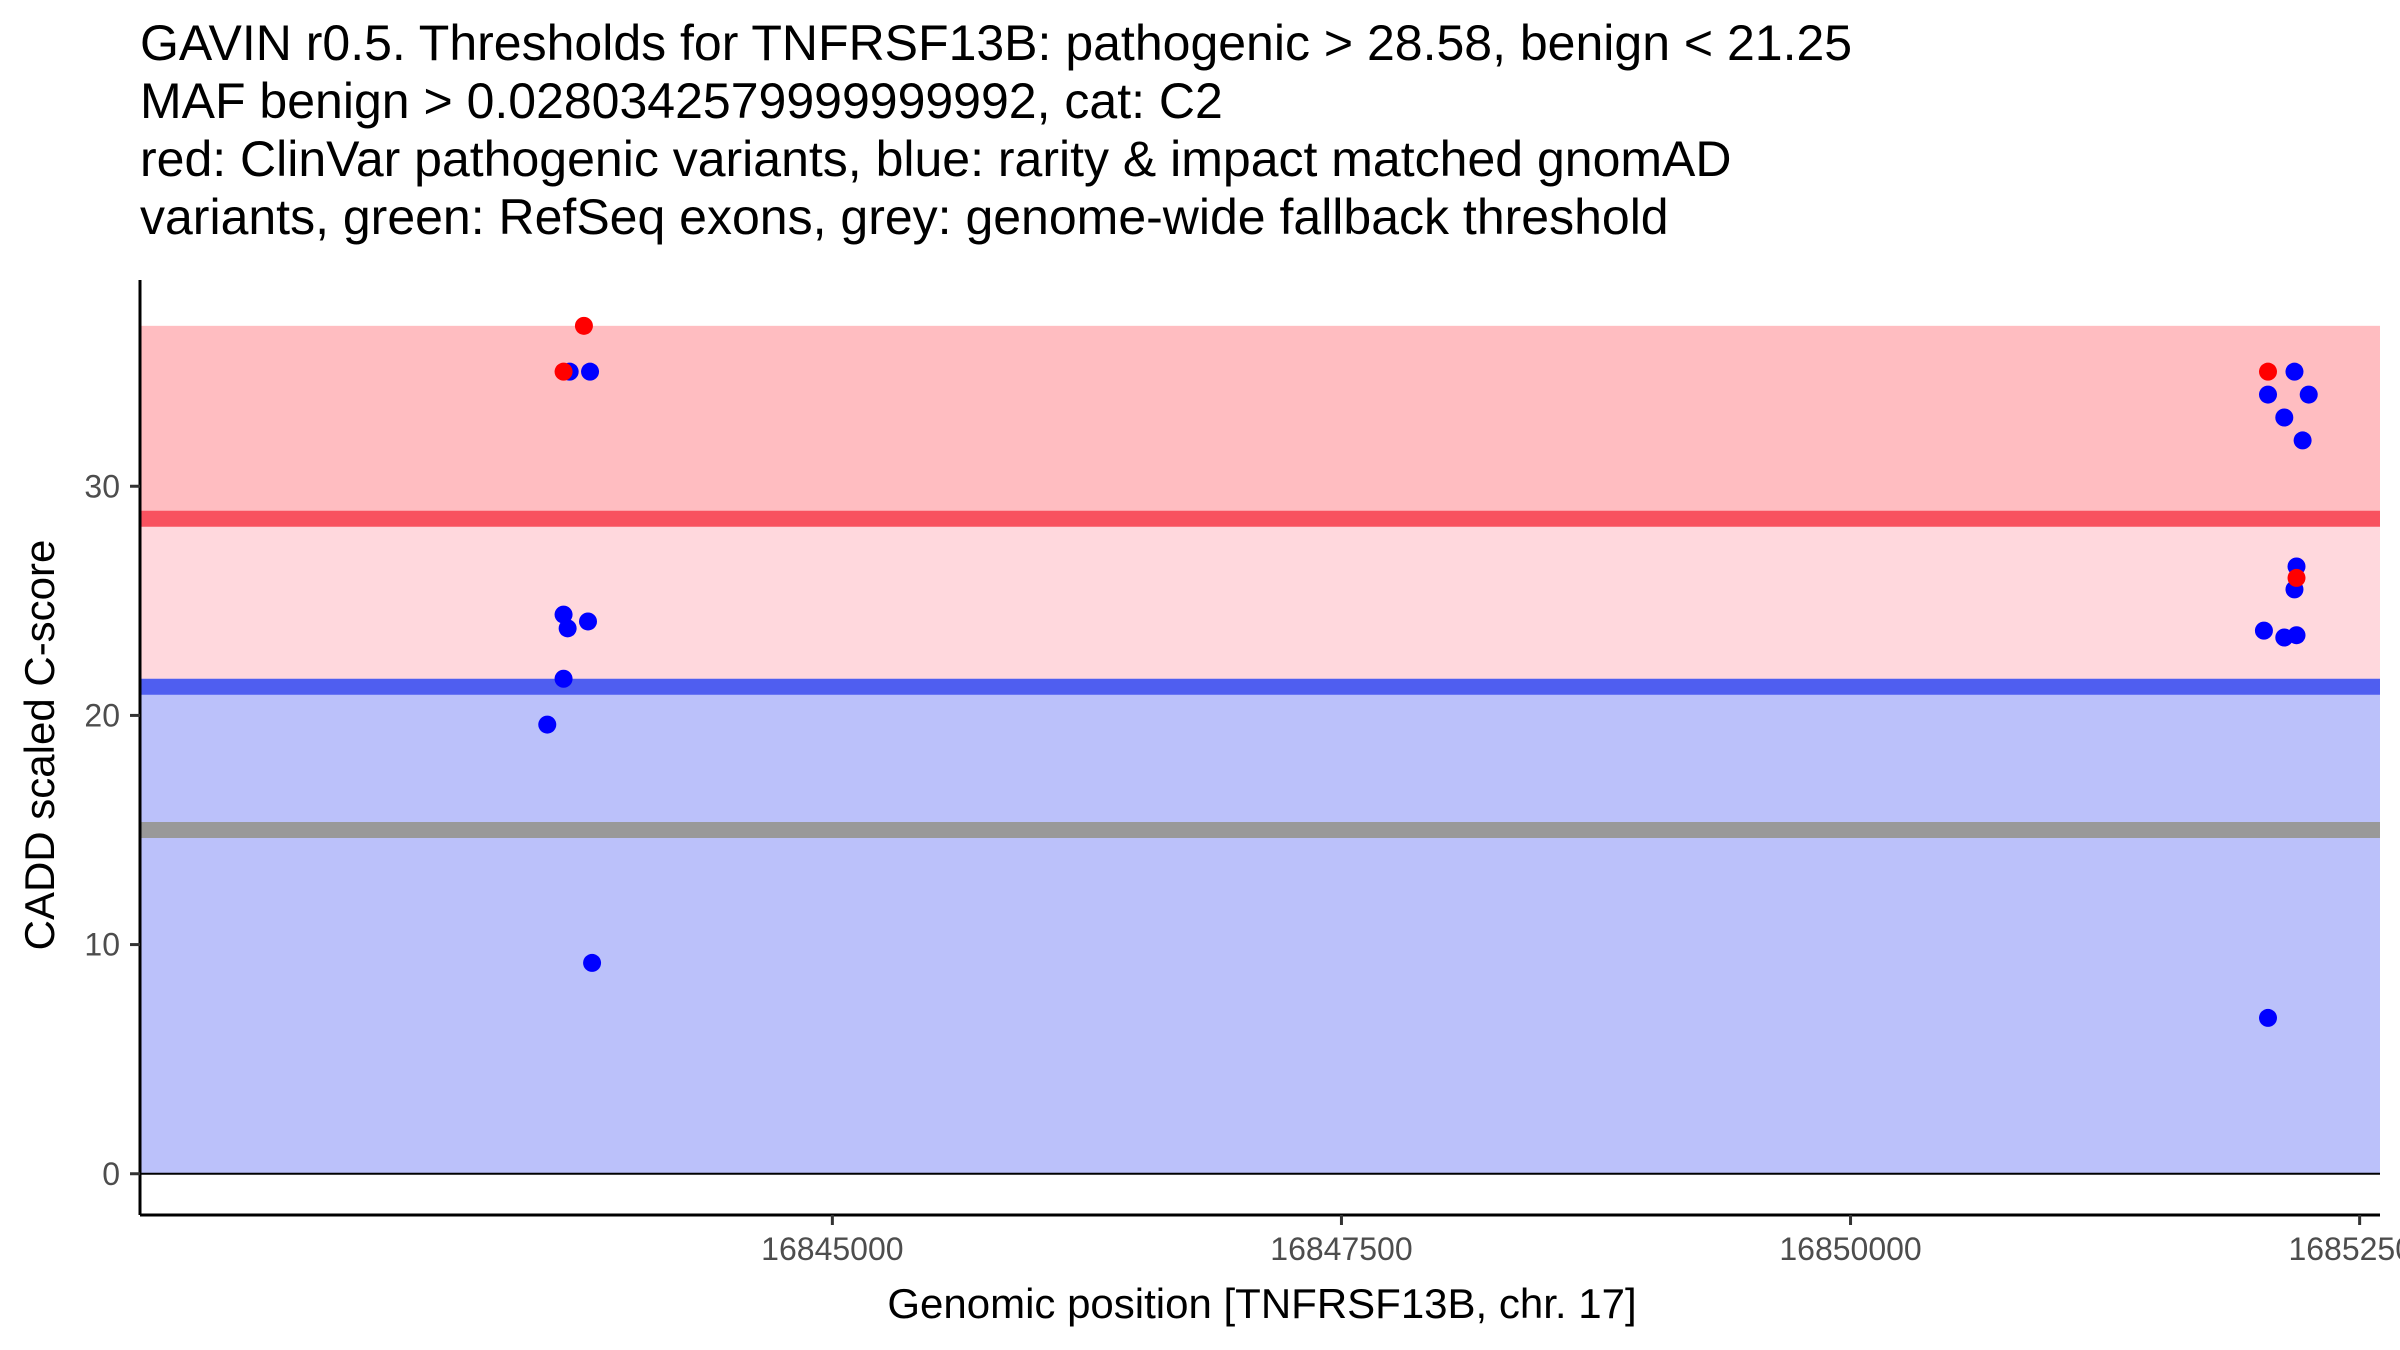  I want to click on y-tick-label: 0, so click(111, 1174).